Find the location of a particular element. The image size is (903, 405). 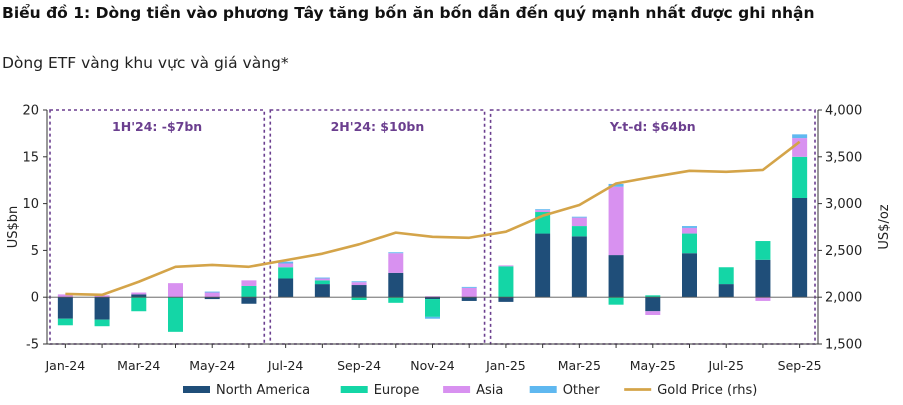

x-tick-label: Jan-25 is located at coordinates (505, 365).